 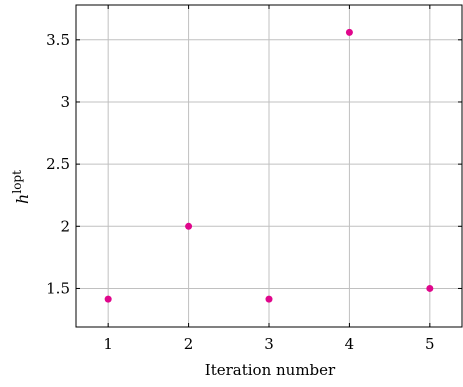 I want to click on y-tick-label: 2.5, so click(x=58, y=164).